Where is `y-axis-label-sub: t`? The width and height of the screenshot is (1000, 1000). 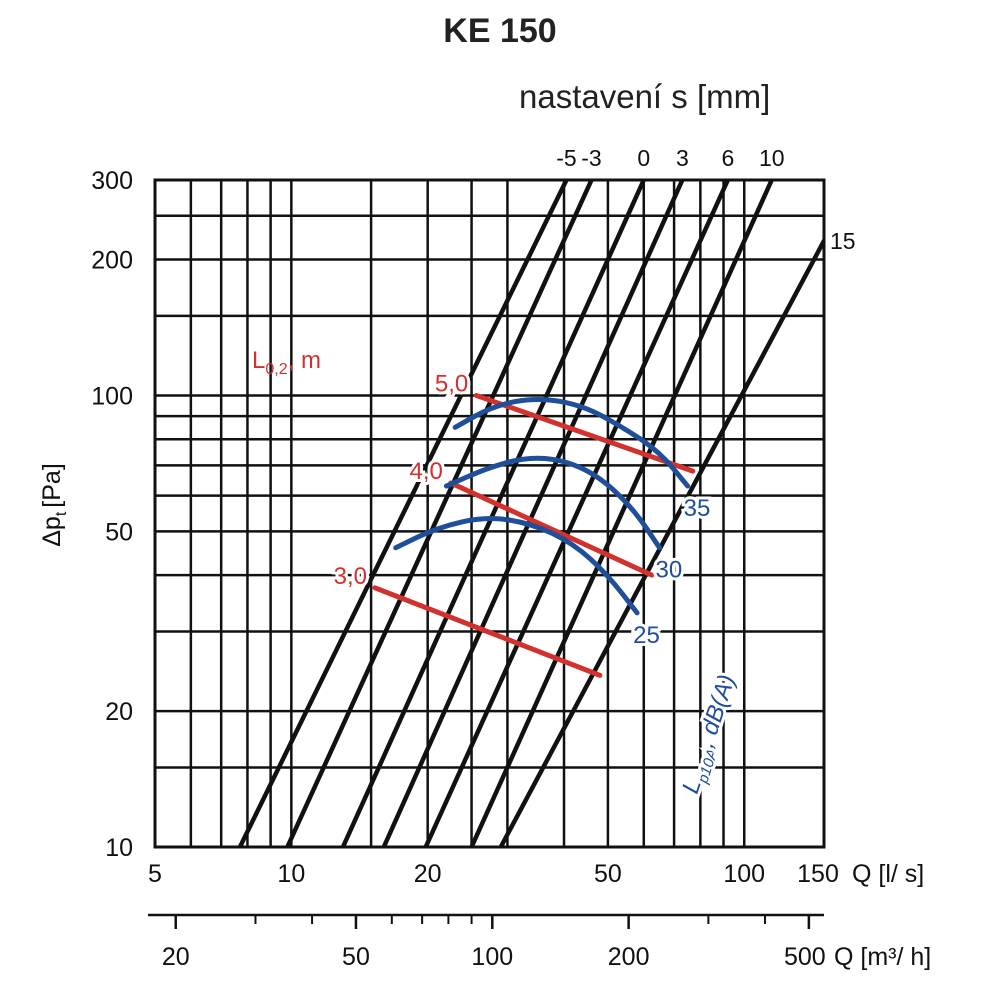 y-axis-label-sub: t is located at coordinates (61, 513).